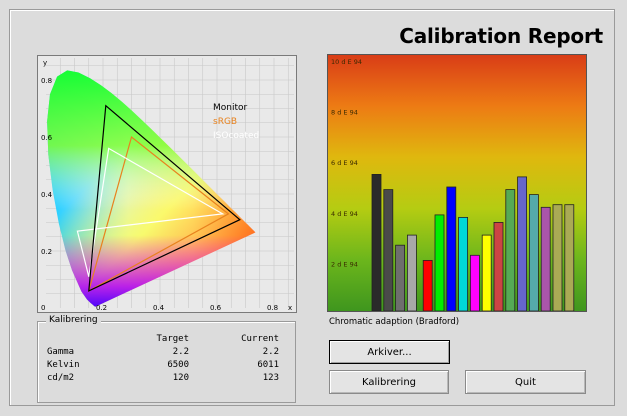  What do you see at coordinates (150, 212) in the screenshot?
I see `gamut-isocoated` at bounding box center [150, 212].